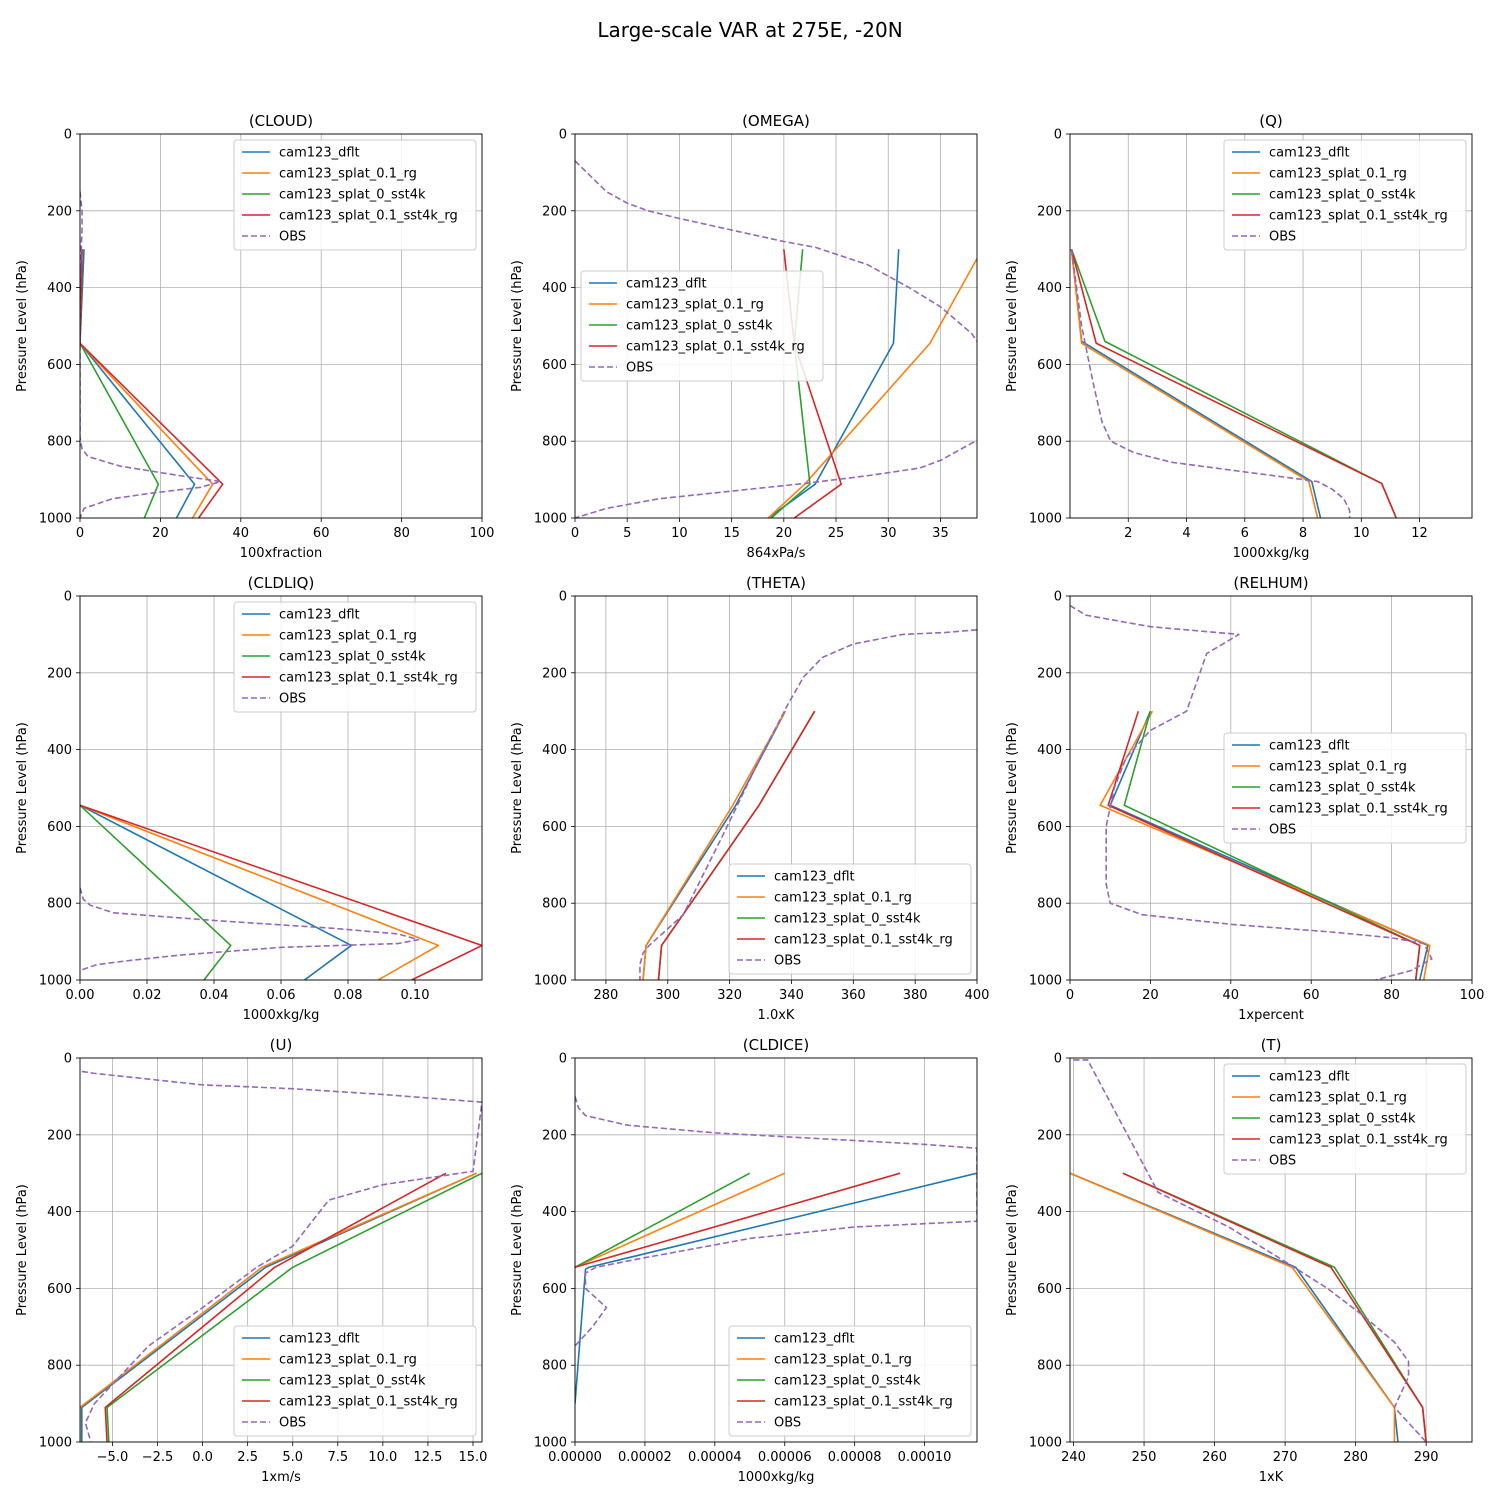 The height and width of the screenshot is (1500, 1500). What do you see at coordinates (1271, 121) in the screenshot?
I see `panel-title: (Q)` at bounding box center [1271, 121].